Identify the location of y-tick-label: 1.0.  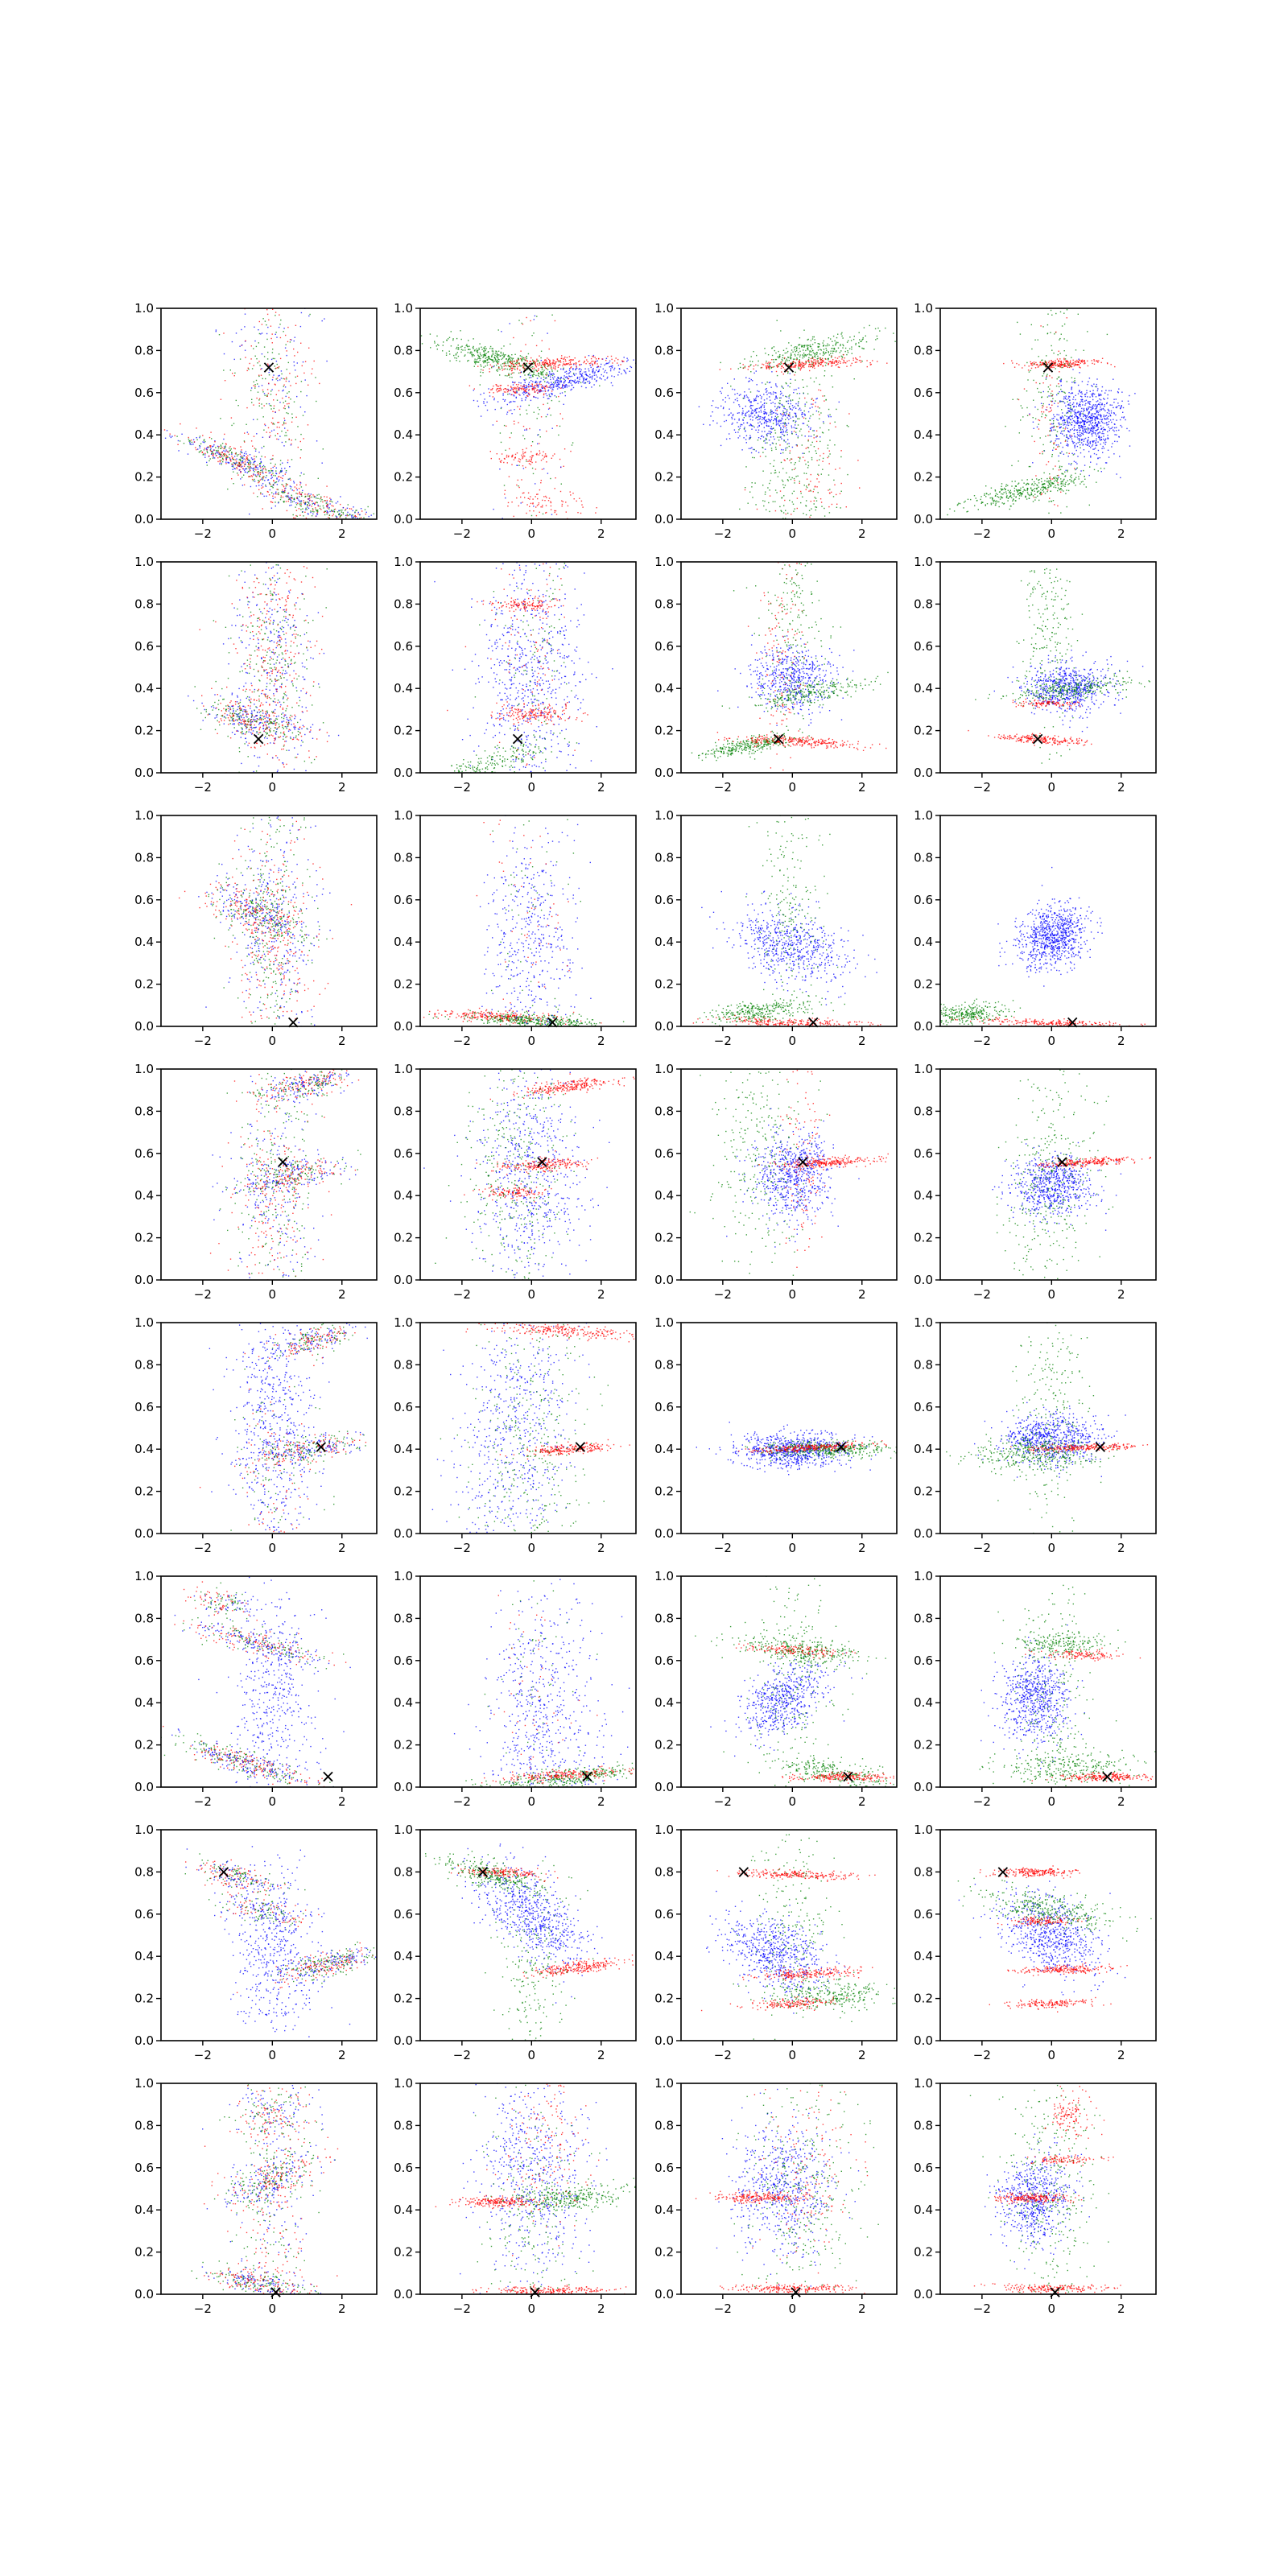
(403, 308).